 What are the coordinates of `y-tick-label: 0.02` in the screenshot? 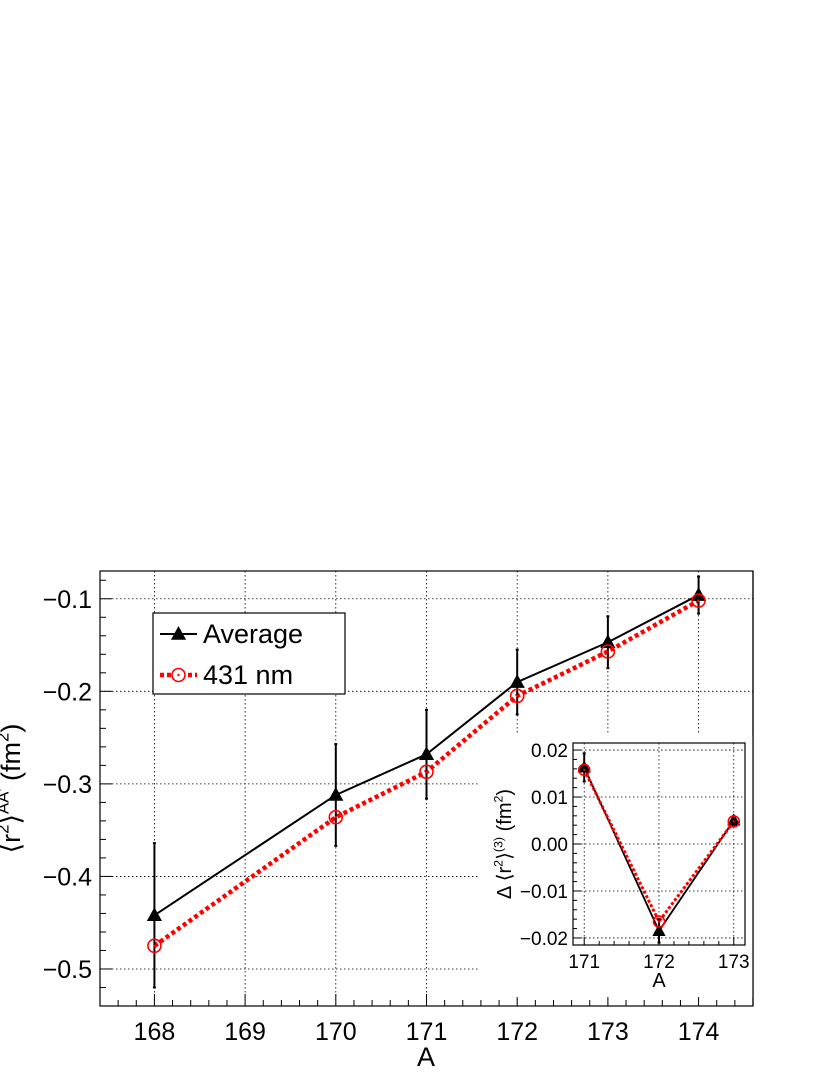 It's located at (549, 751).